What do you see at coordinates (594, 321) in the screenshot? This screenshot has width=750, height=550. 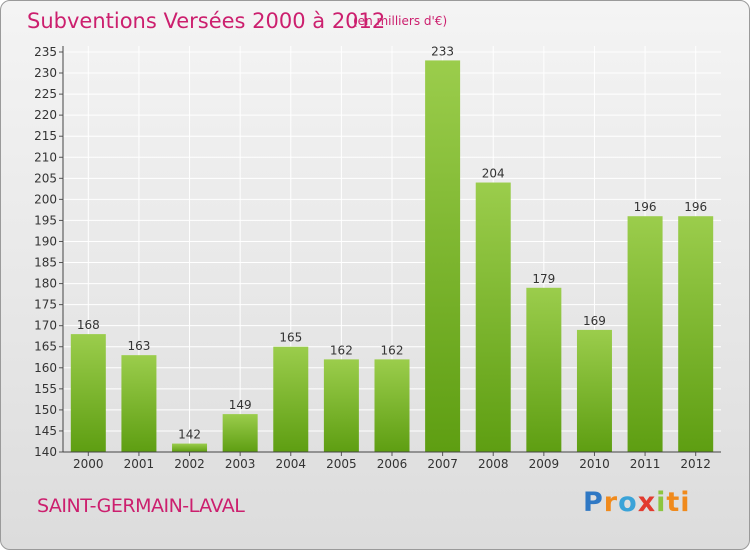 I see `value-label-2010: 169` at bounding box center [594, 321].